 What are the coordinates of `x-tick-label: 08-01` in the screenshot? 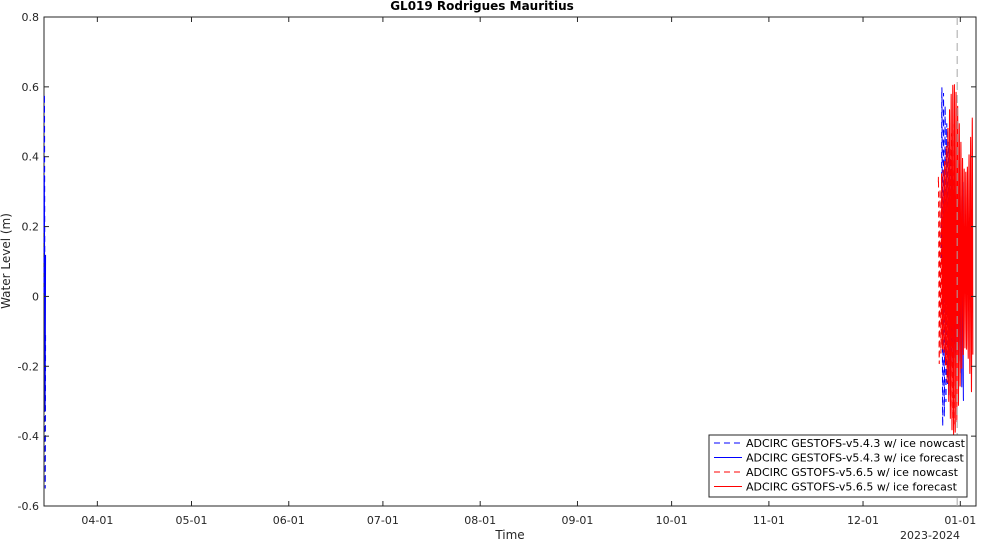 It's located at (480, 520).